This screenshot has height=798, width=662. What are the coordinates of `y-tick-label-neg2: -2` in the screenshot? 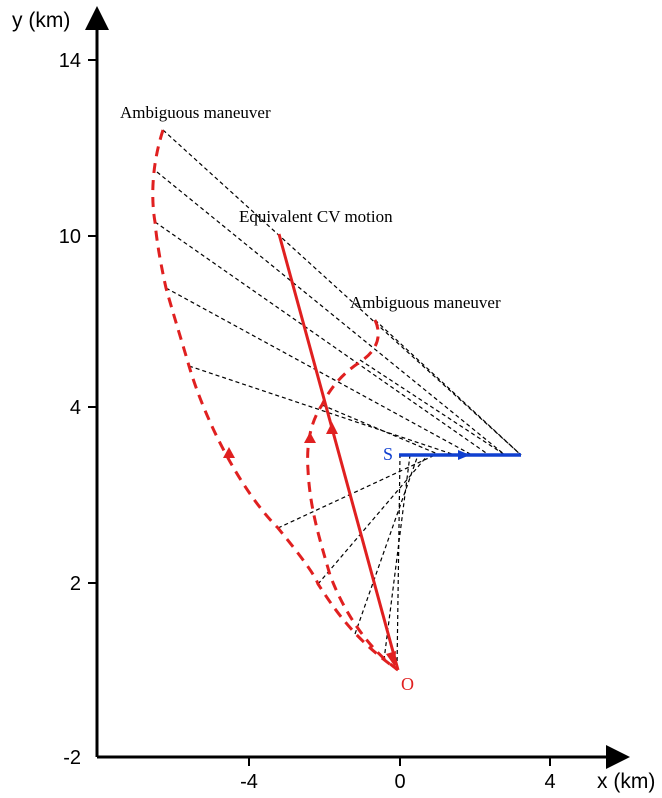 It's located at (72, 758).